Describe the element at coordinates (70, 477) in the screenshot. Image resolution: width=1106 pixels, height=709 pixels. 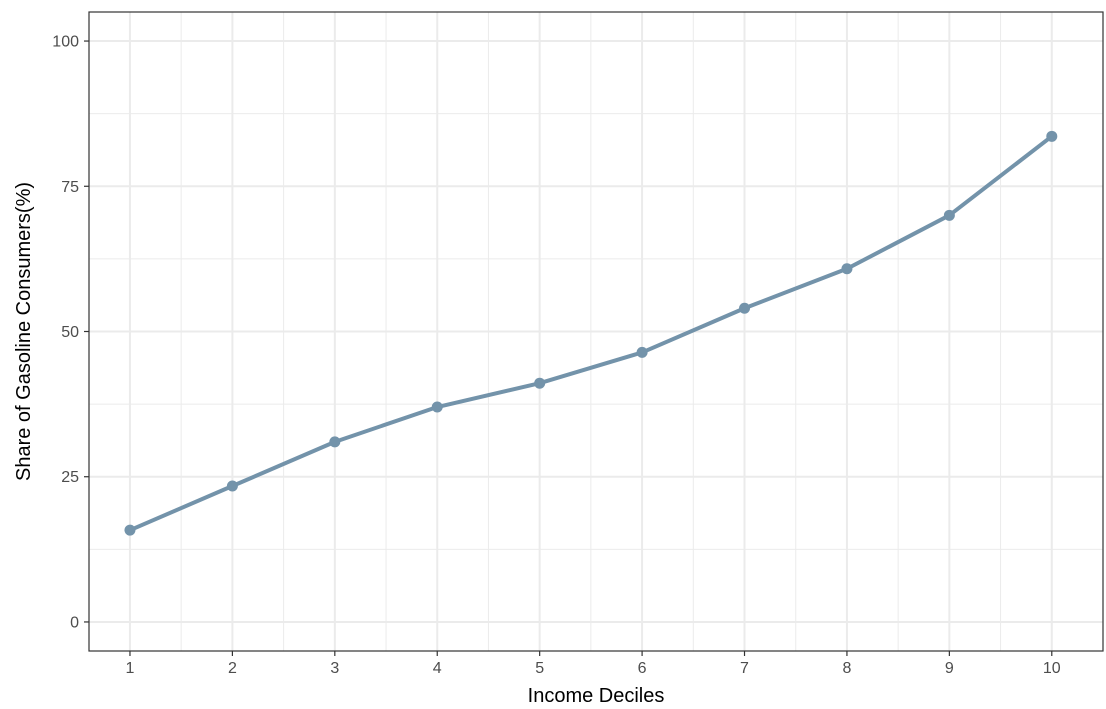
I see `y-tick-label: 25` at that location.